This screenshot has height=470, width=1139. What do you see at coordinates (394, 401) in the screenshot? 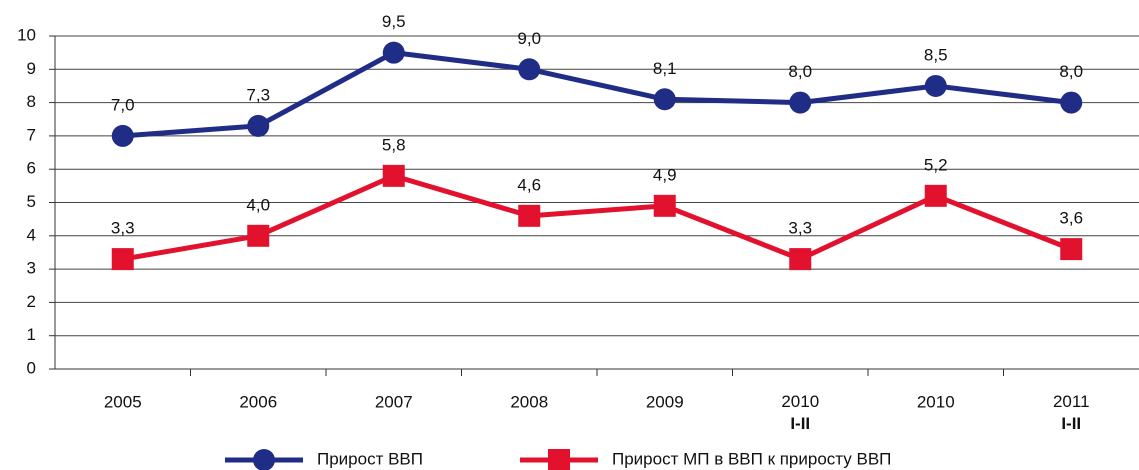
I see `x-tick-label: 2007` at bounding box center [394, 401].